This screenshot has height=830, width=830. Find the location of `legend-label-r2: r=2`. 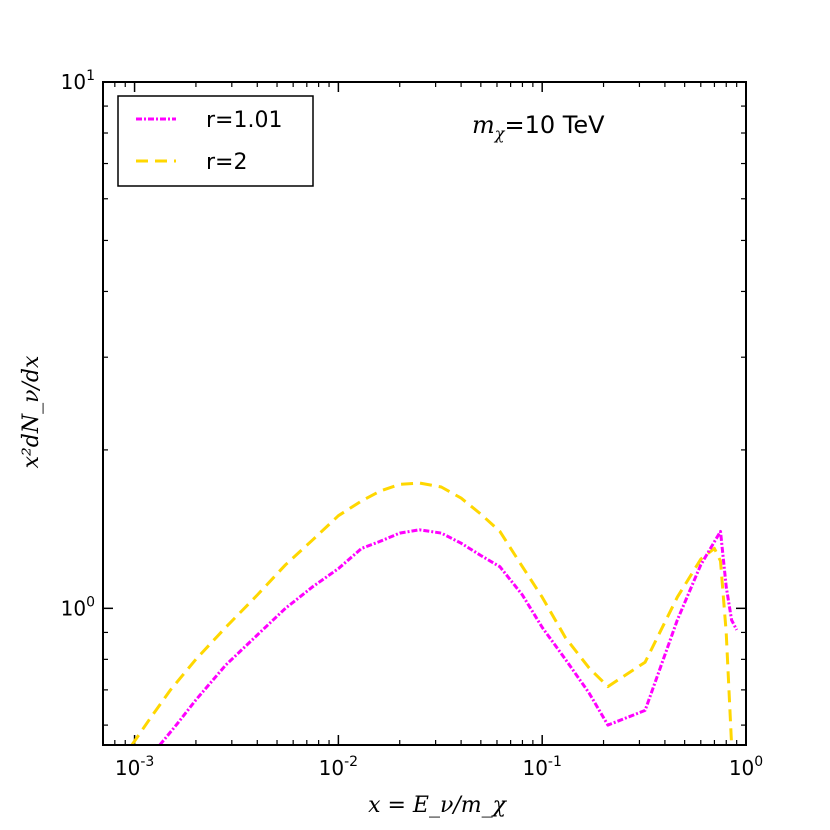

legend-label-r2: r=2 is located at coordinates (226, 162).